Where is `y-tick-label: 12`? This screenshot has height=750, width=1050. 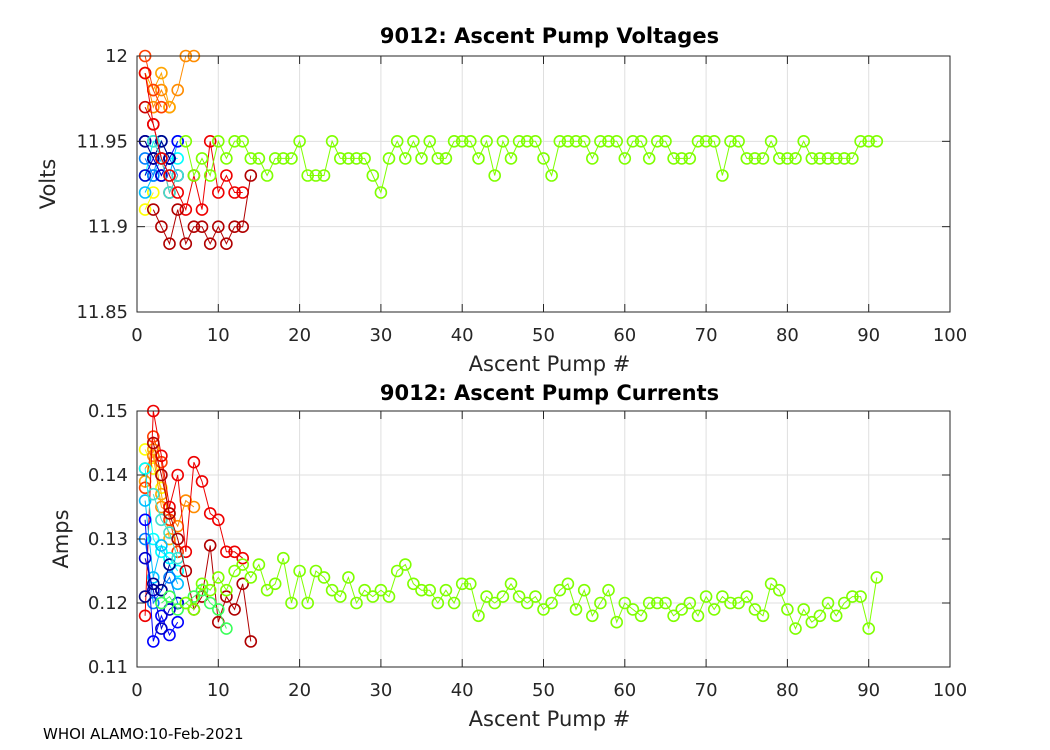
y-tick-label: 12 is located at coordinates (116, 56).